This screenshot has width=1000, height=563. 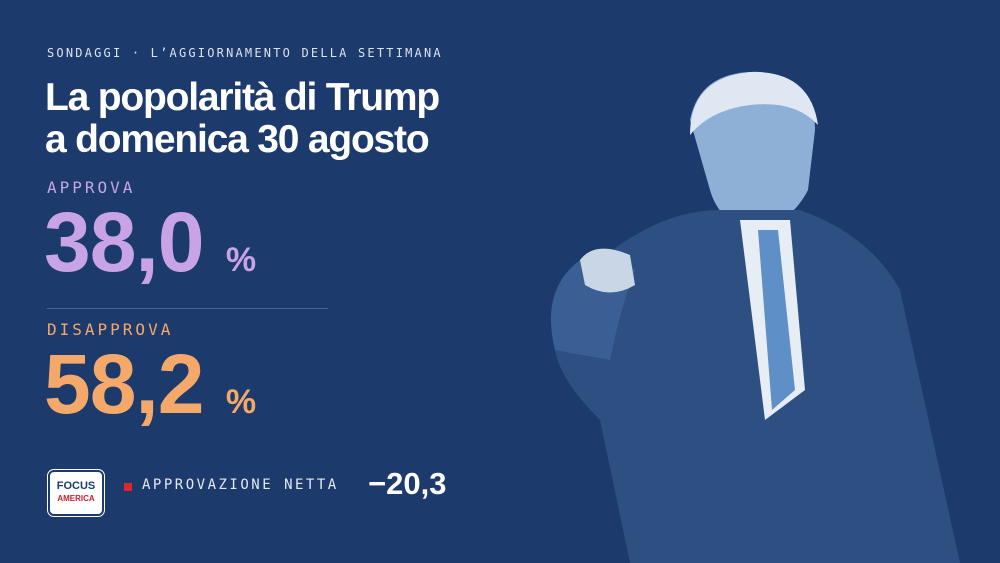 I want to click on title-line: La popolarità di Trump, so click(x=242, y=97).